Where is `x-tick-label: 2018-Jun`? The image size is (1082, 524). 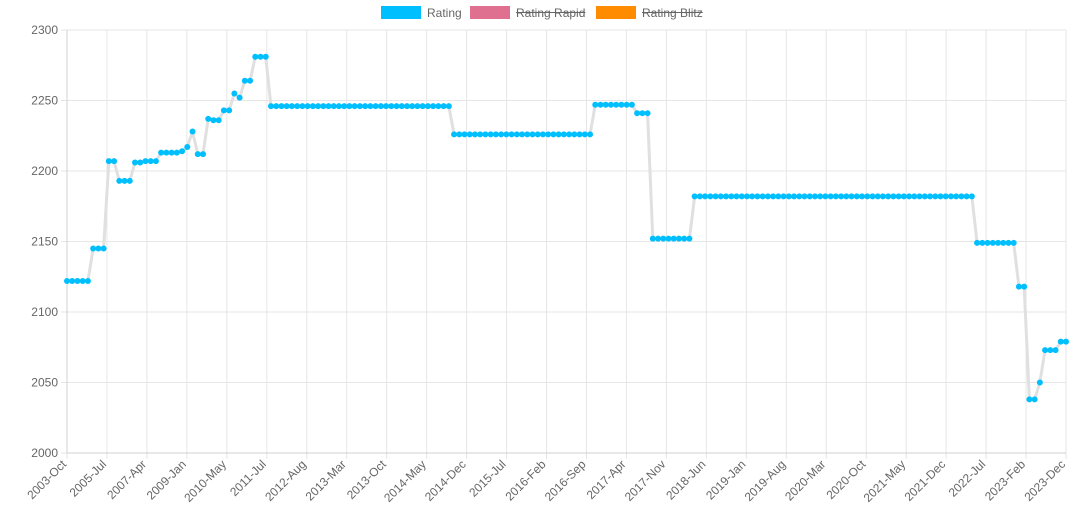 x-tick-label: 2018-Jun is located at coordinates (685, 479).